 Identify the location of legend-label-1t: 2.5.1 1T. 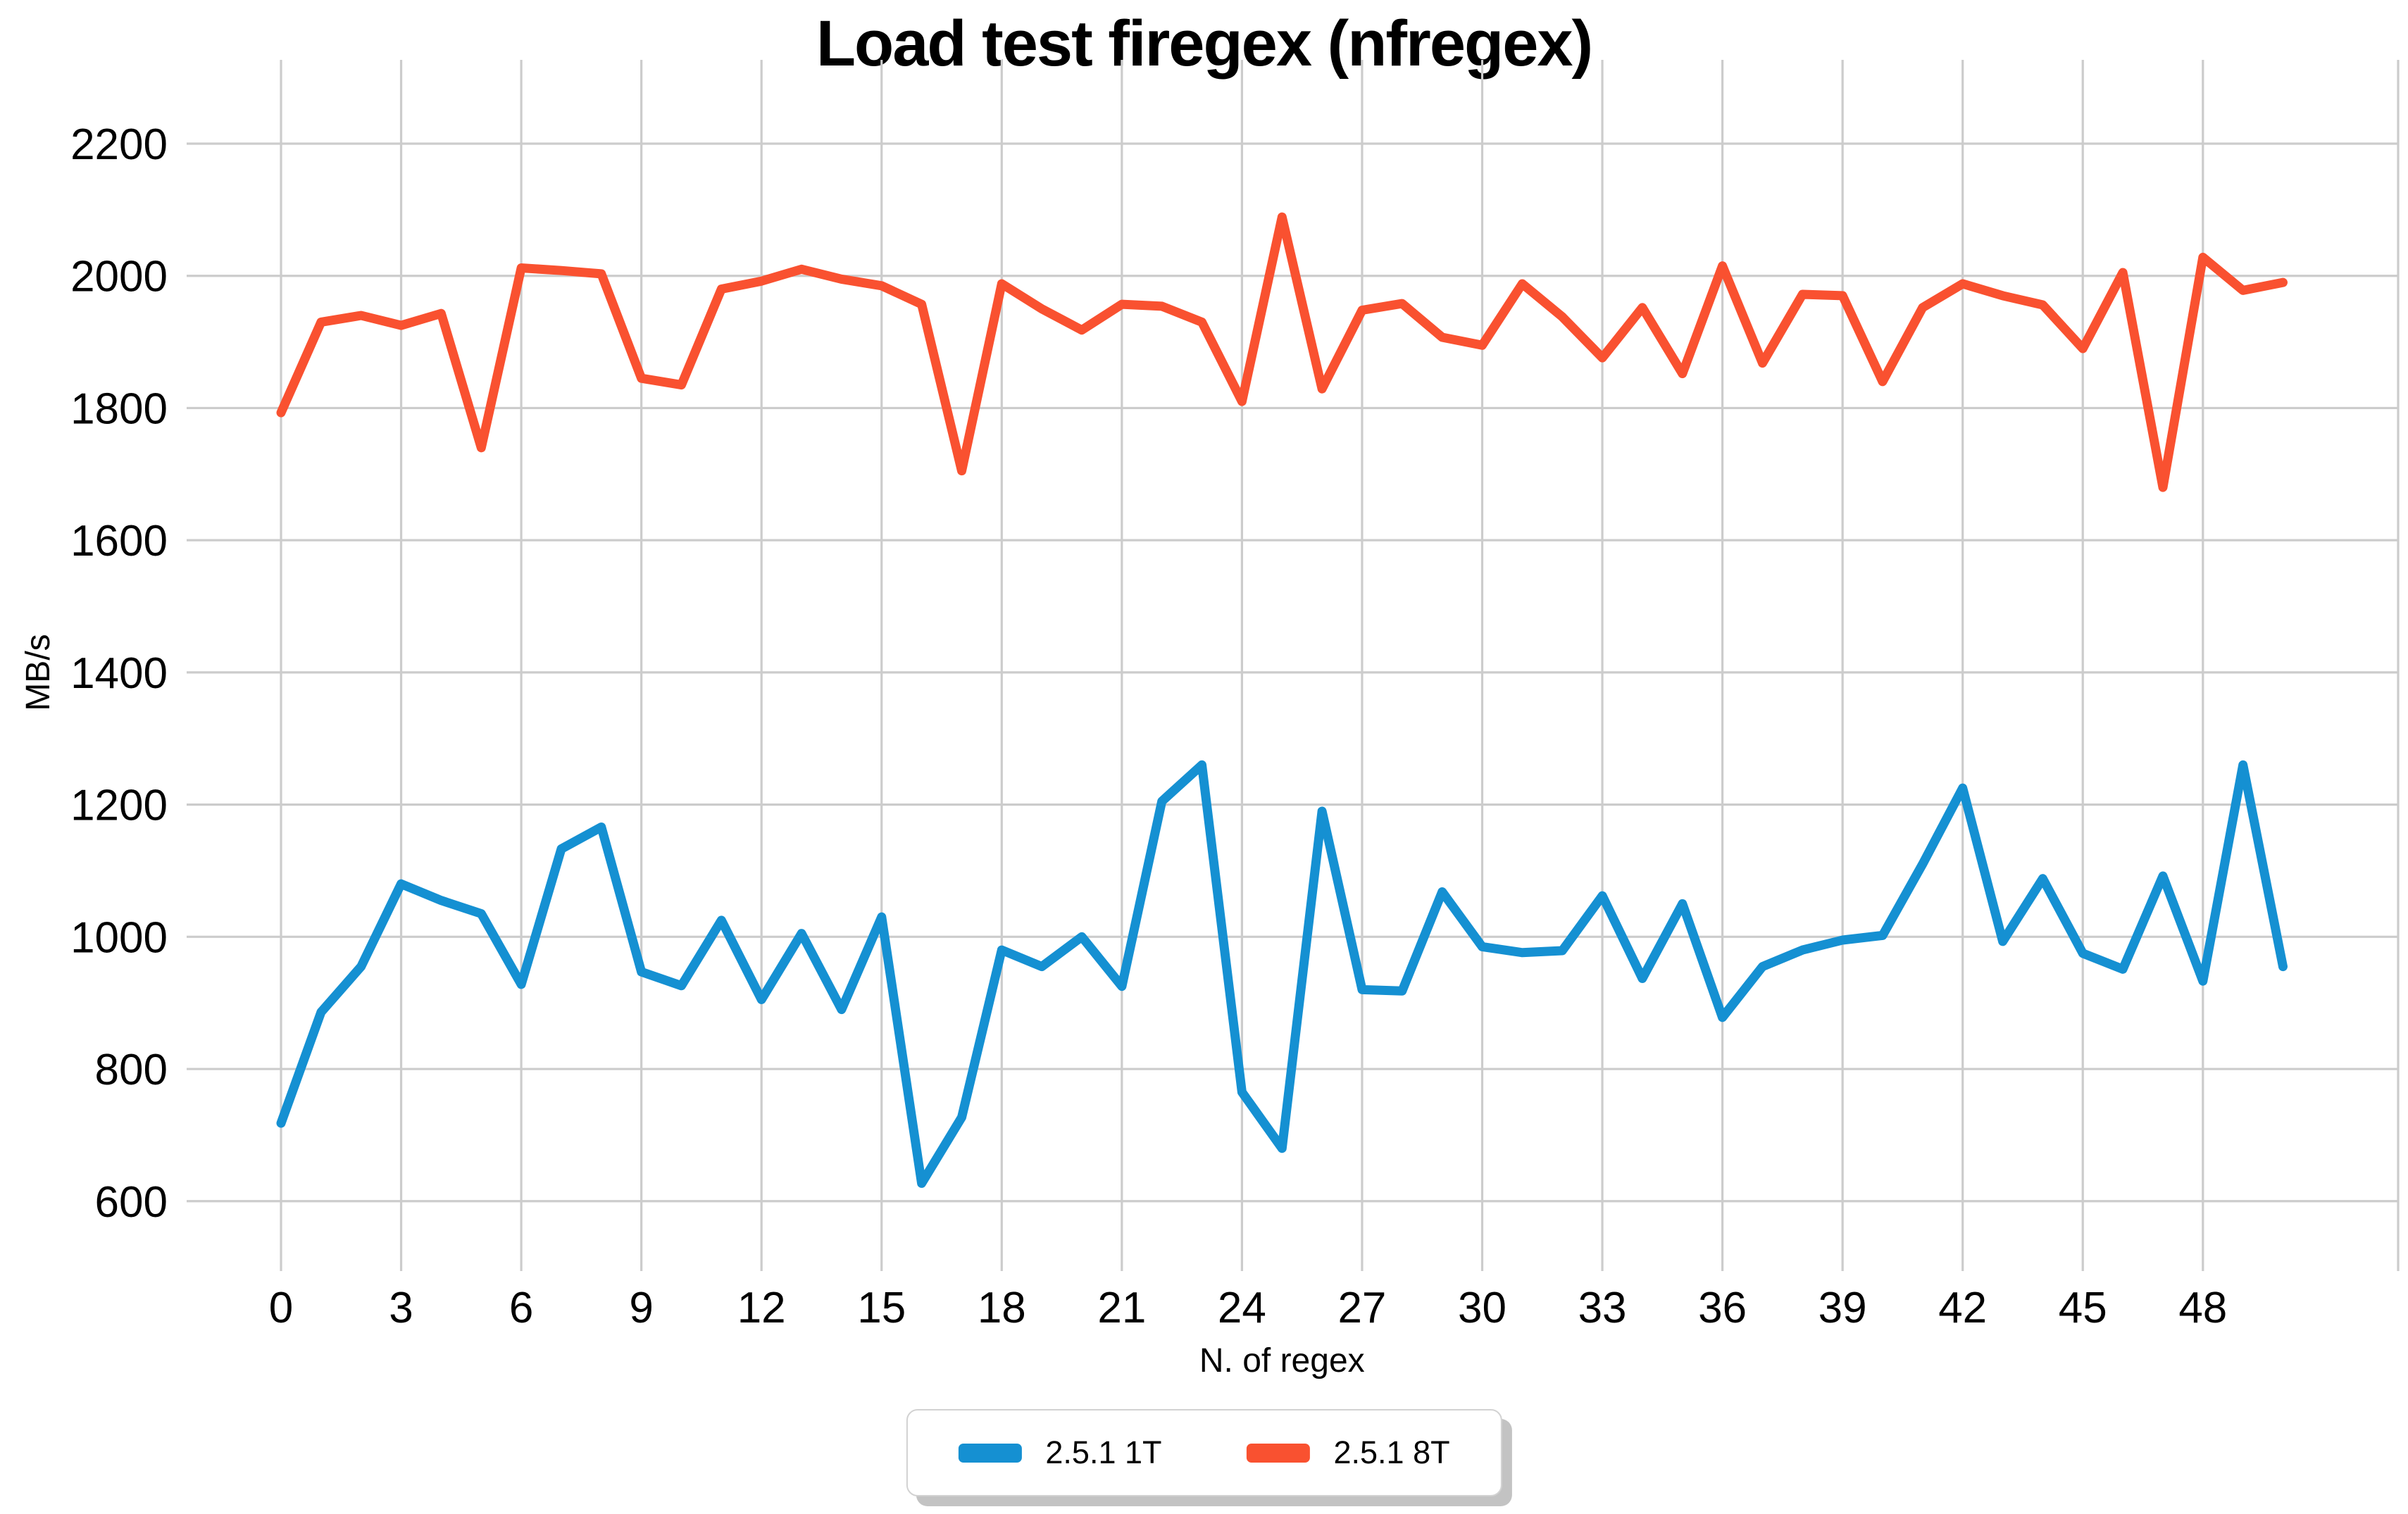
(1103, 1452).